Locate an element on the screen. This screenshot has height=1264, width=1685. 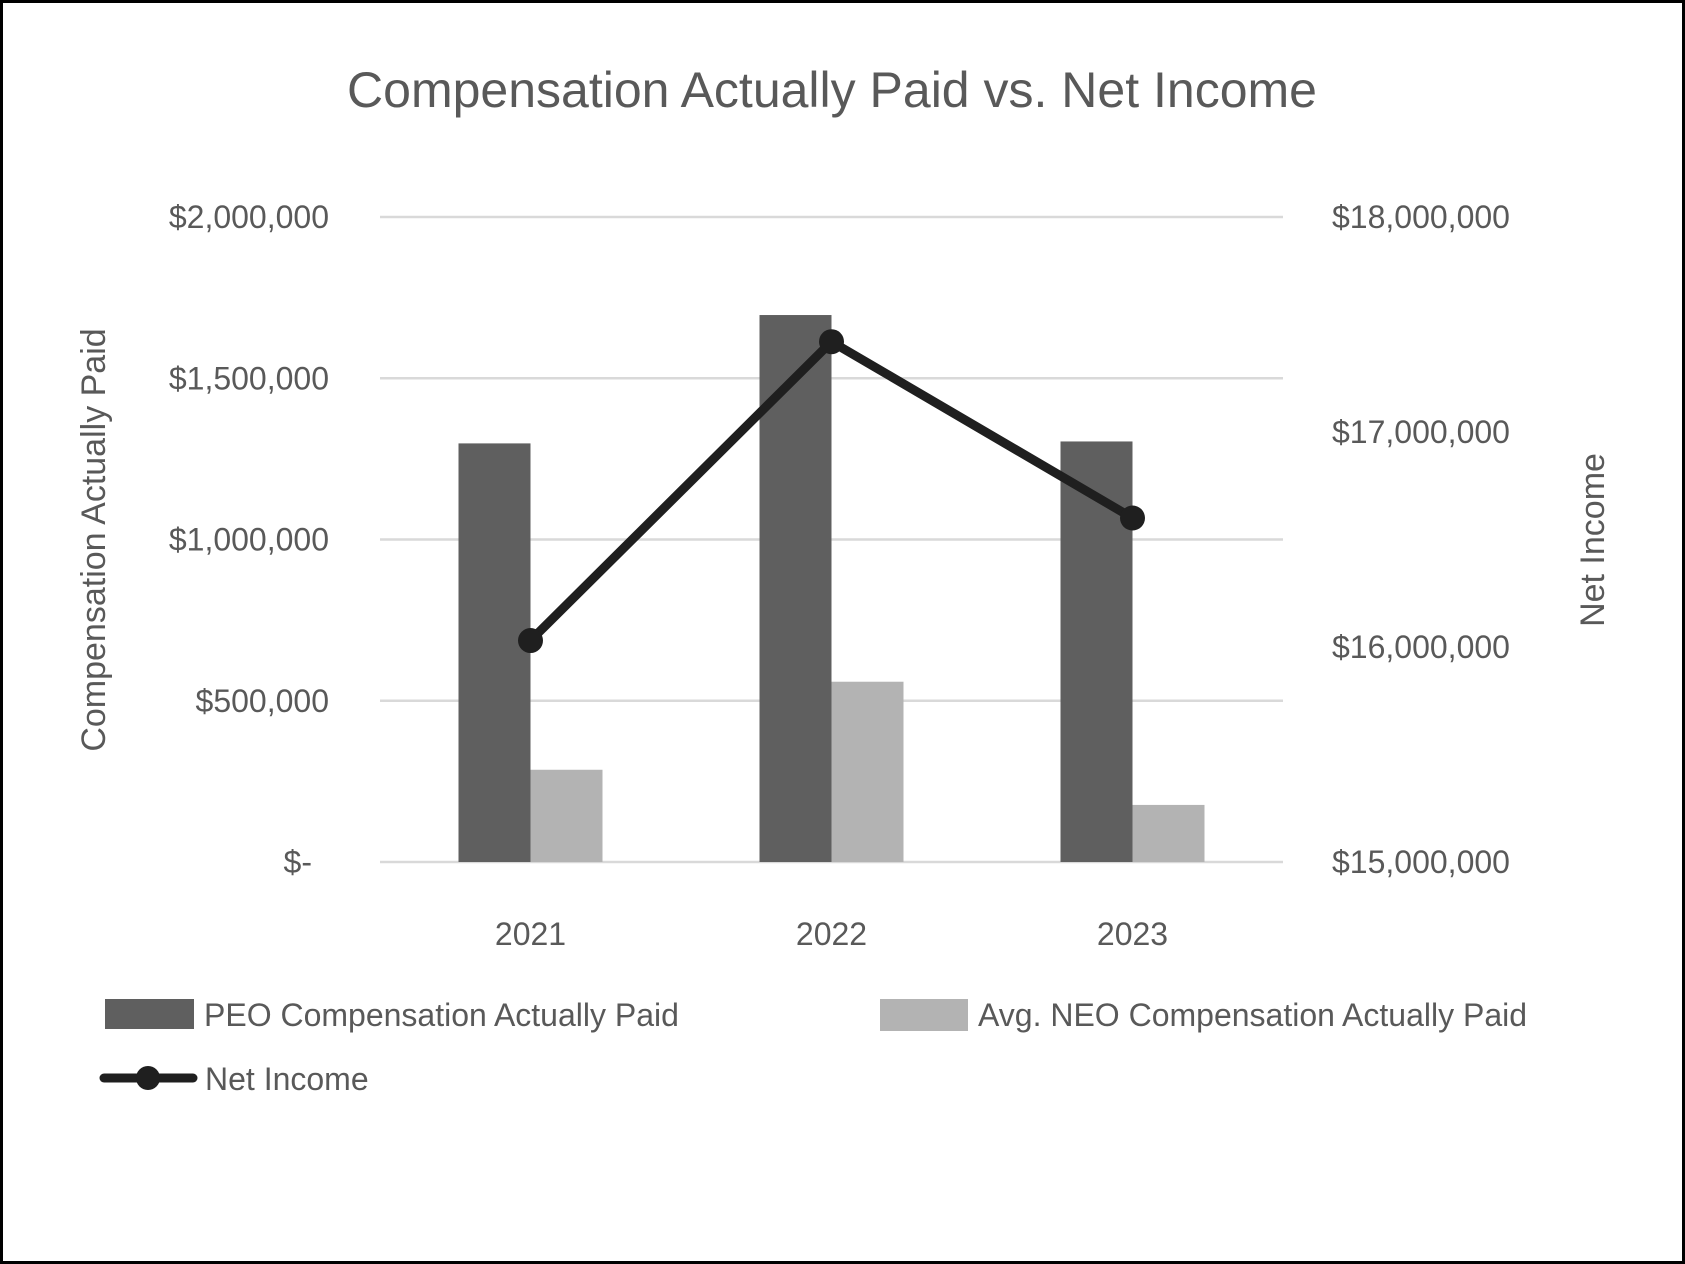
right-tick-label: $15,000,000 is located at coordinates (1421, 862).